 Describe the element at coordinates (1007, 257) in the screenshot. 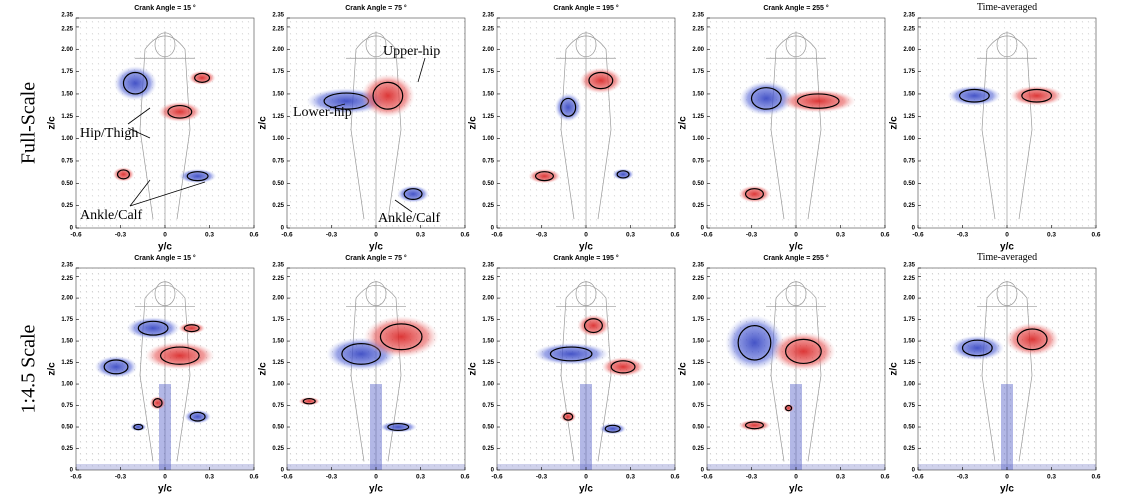

I see `panel-title: Time-averaged` at that location.